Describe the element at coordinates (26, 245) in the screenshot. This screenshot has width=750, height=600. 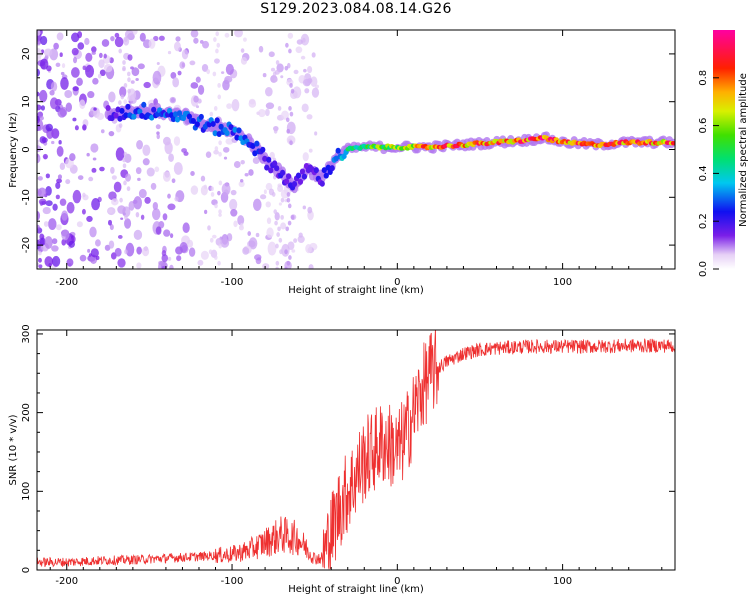
I see `spectrogram-y-tick-label: -20` at that location.